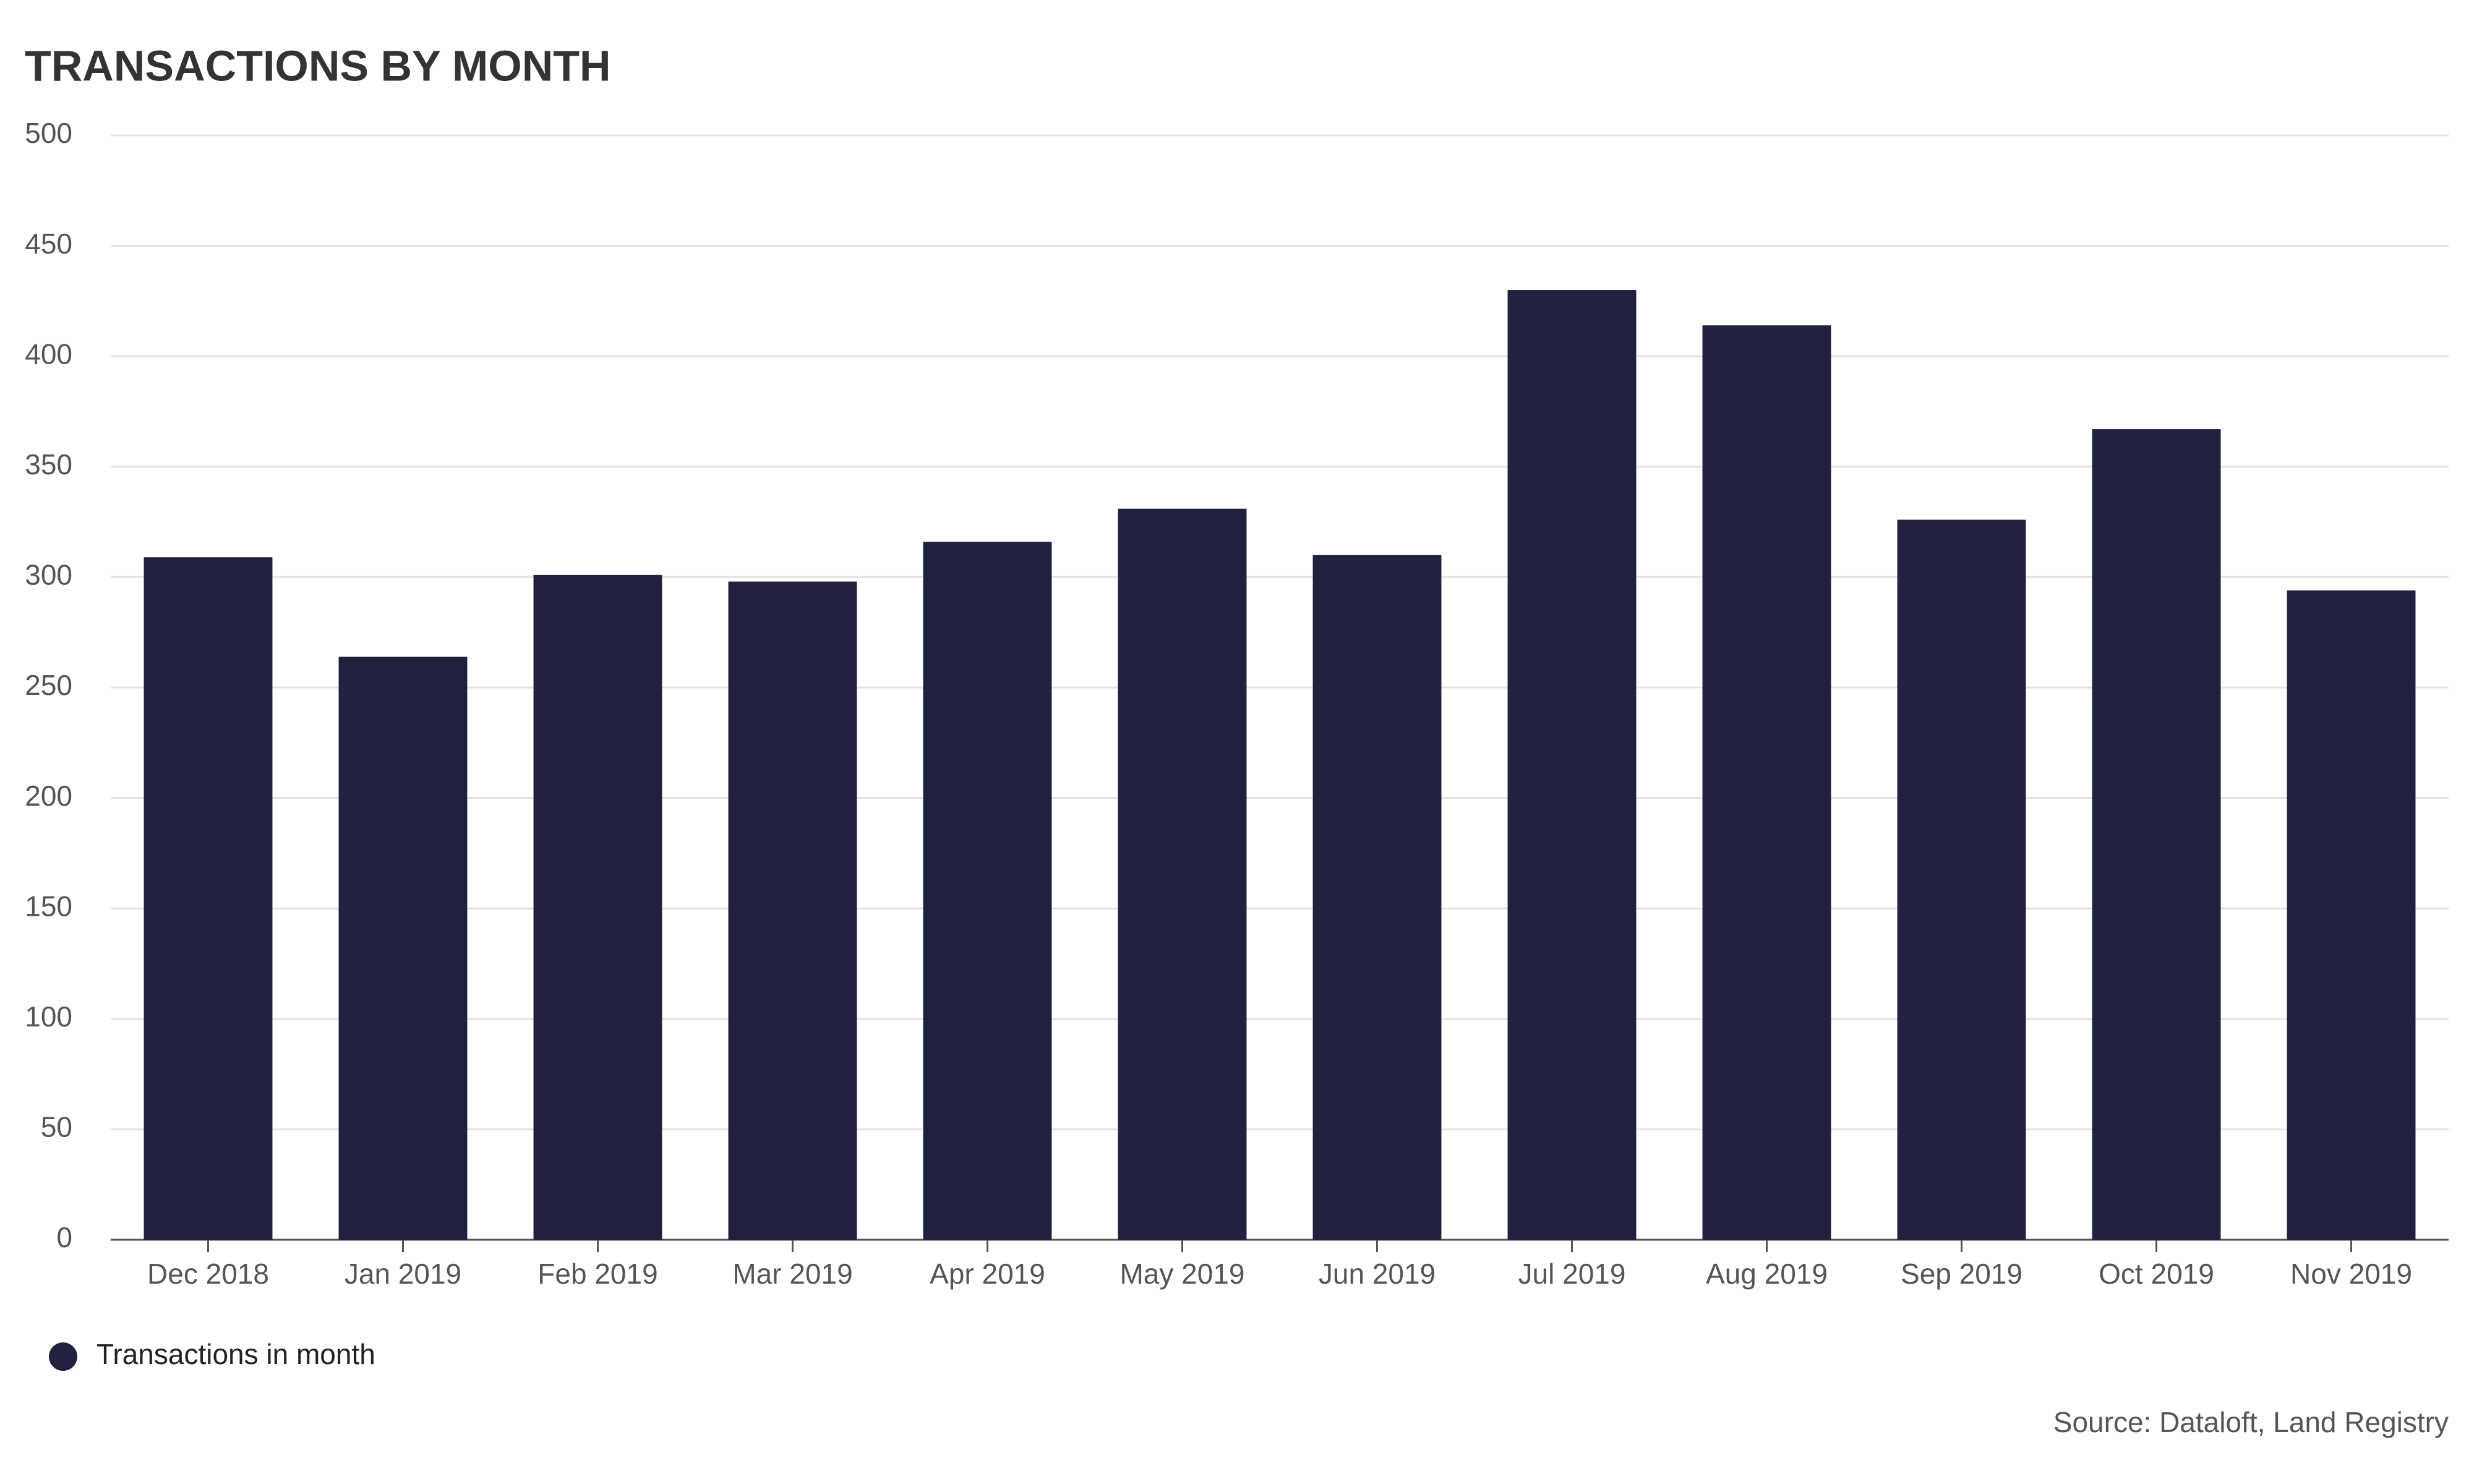 Image resolution: width=2474 pixels, height=1484 pixels. Describe the element at coordinates (48, 354) in the screenshot. I see `y-tick-label: 400` at that location.